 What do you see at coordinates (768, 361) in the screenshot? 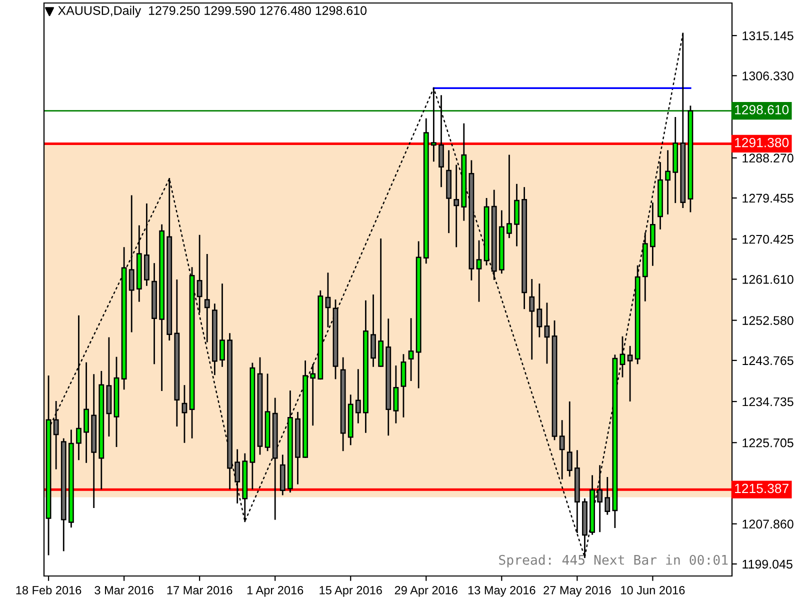
I see `y-tick-label: 1243.765` at bounding box center [768, 361].